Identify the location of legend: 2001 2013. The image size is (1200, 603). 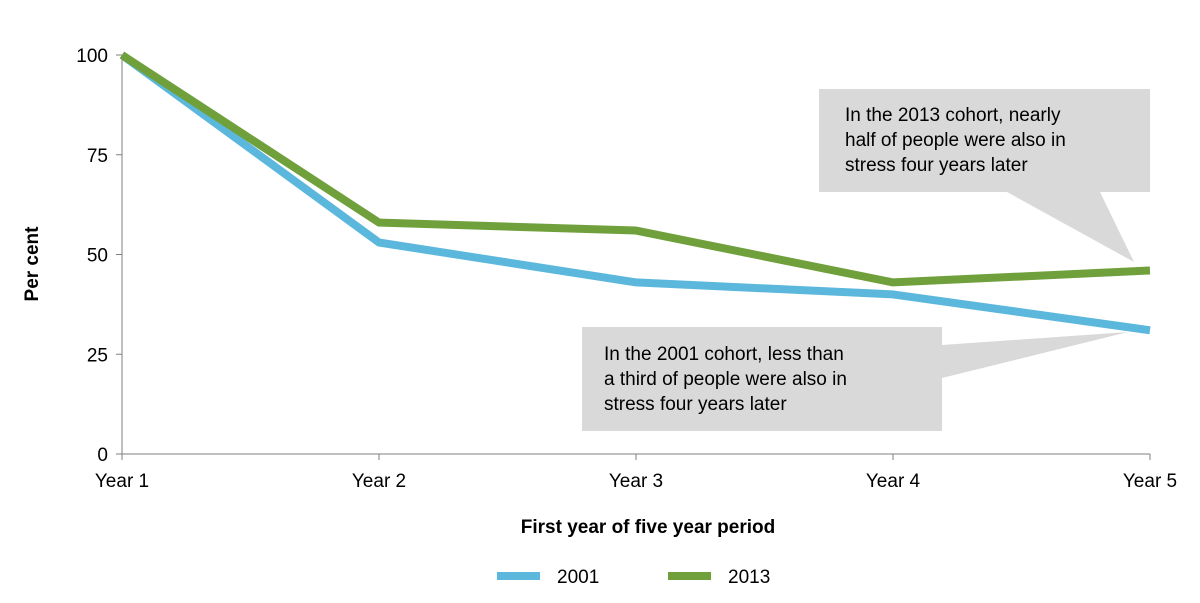
(633, 577).